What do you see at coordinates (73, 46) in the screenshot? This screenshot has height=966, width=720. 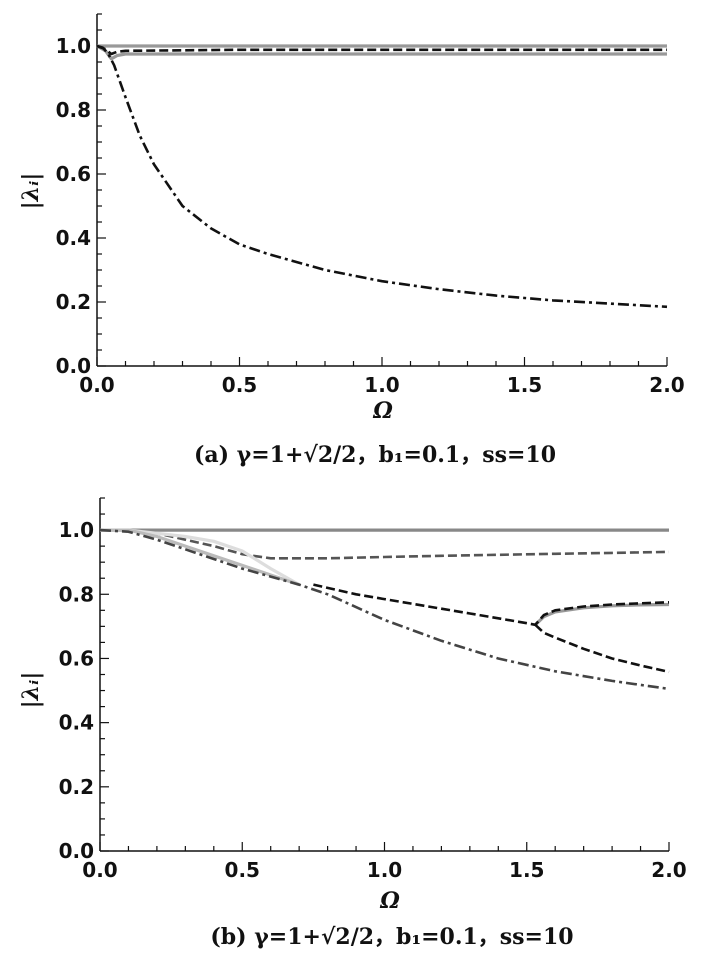 I see `y-tick-label-a: 1.0` at bounding box center [73, 46].